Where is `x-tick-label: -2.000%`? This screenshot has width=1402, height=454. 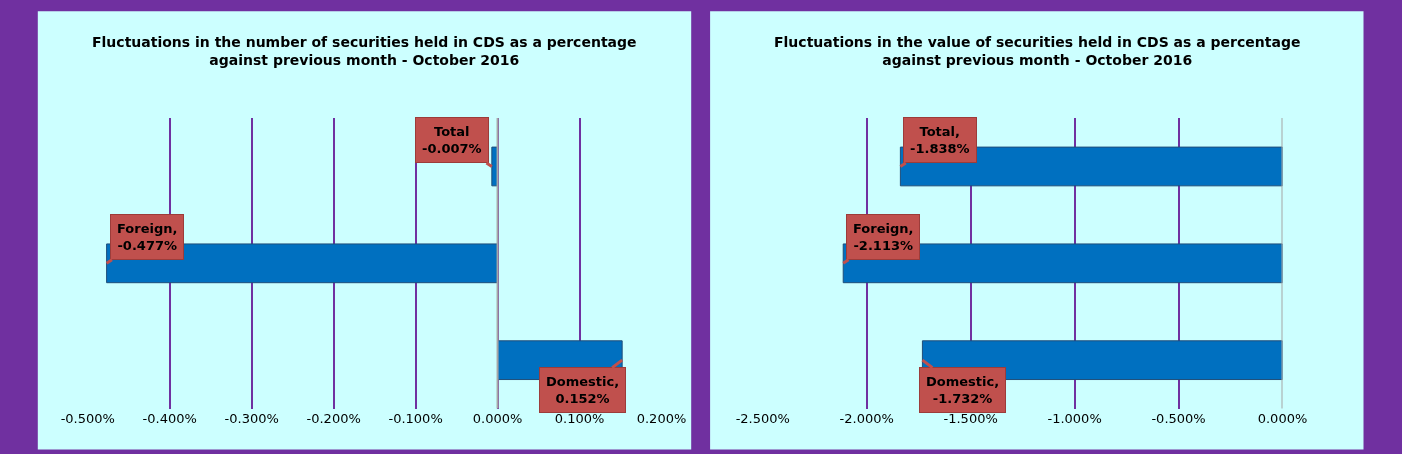 x-tick-label: -2.000% is located at coordinates (866, 418).